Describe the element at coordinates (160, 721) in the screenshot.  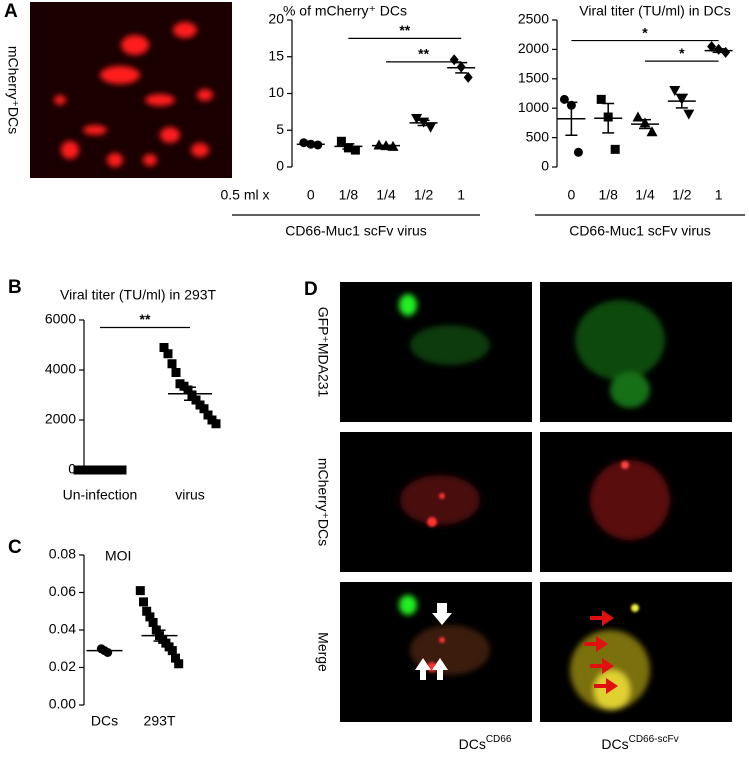
I see `x-tick-label: 293T` at that location.